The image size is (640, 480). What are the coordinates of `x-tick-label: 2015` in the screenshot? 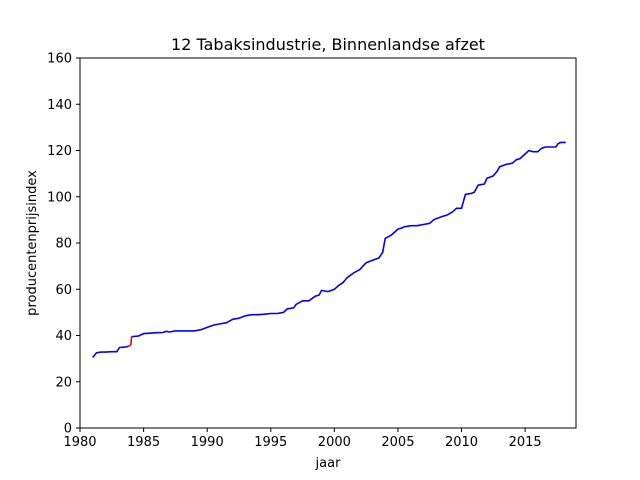 It's located at (525, 442).